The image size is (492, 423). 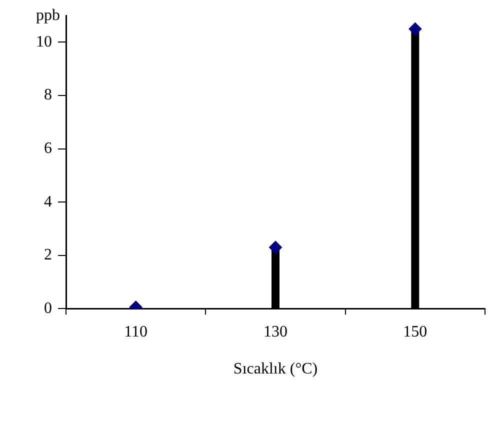 What do you see at coordinates (48, 15) in the screenshot?
I see `y-axis-title: ppb` at bounding box center [48, 15].